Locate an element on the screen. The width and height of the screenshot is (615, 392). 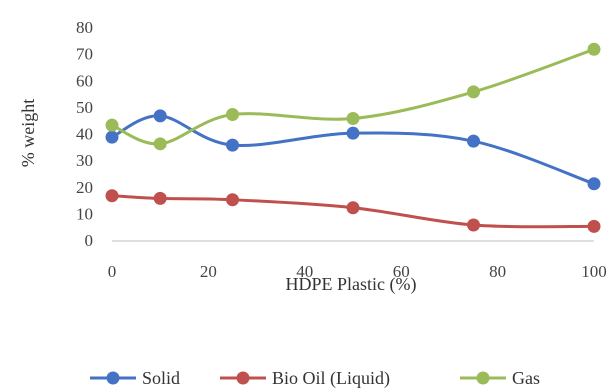
legend-label-bio-oil-liquid: Bio Oil (Liquid) is located at coordinates (331, 378).